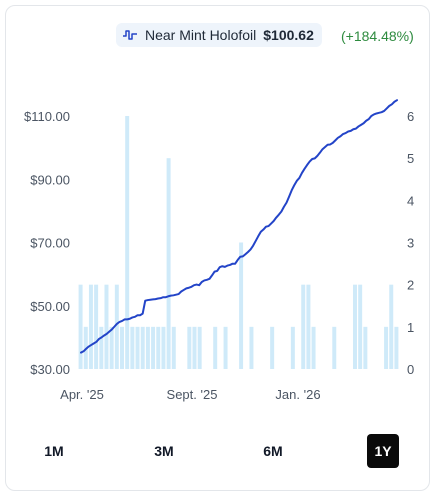 The width and height of the screenshot is (438, 499). What do you see at coordinates (288, 35) in the screenshot?
I see `legend-price: $100.62` at bounding box center [288, 35].